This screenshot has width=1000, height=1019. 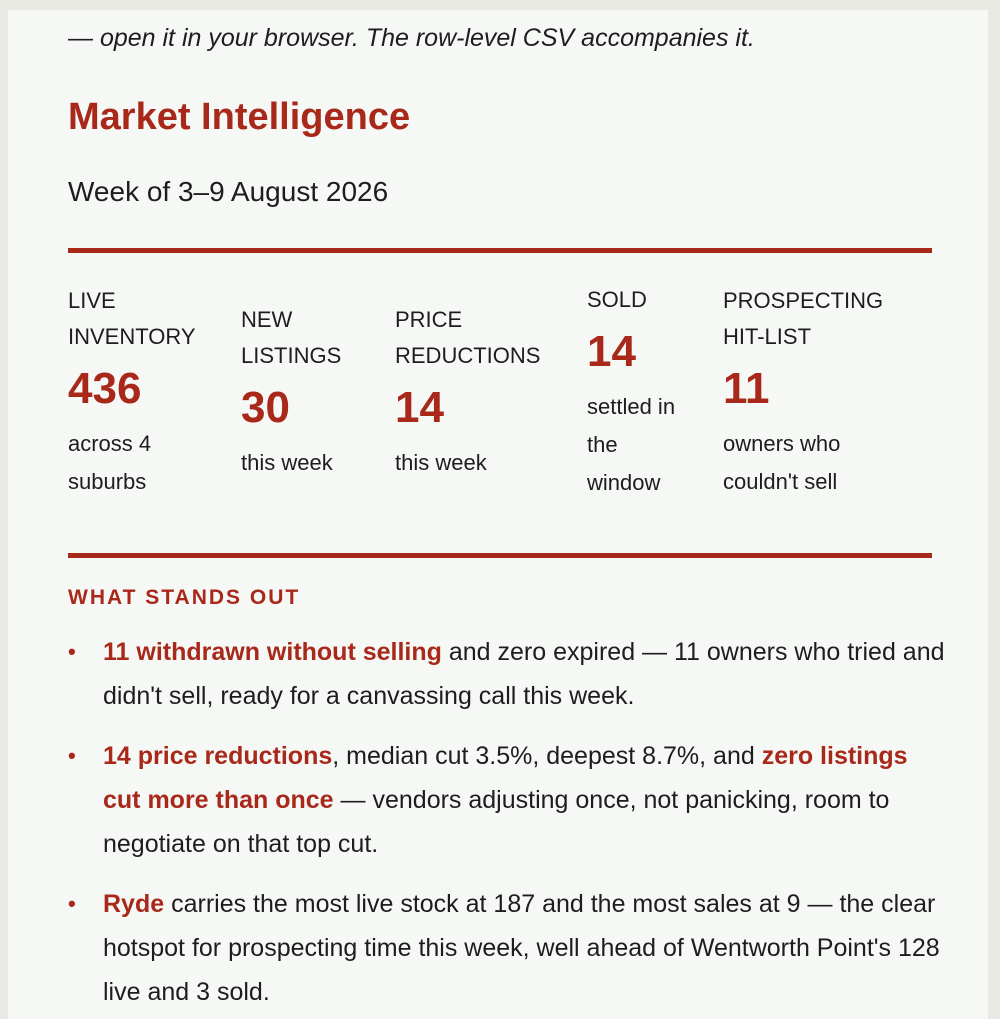 What do you see at coordinates (265, 407) in the screenshot?
I see `stat-value: 30` at bounding box center [265, 407].